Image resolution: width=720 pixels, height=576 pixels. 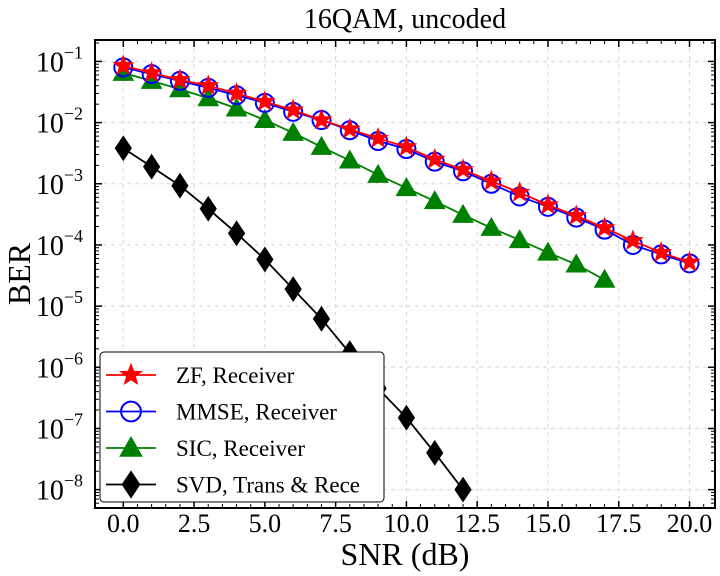 I want to click on x-tick-label: 10.0, so click(x=407, y=523).